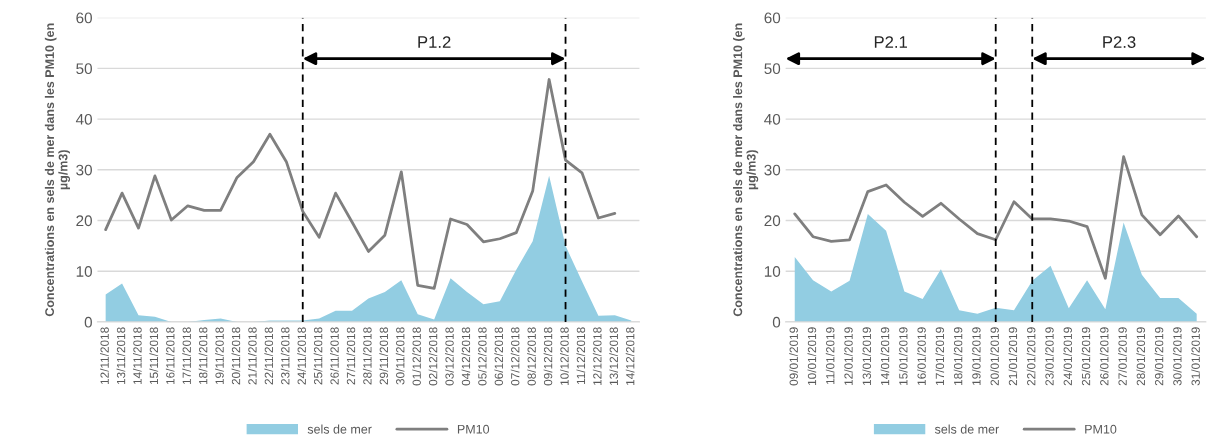 The width and height of the screenshot is (1218, 441). Describe the element at coordinates (1049, 356) in the screenshot. I see `x-tick-label: 23/01/2019` at that location.